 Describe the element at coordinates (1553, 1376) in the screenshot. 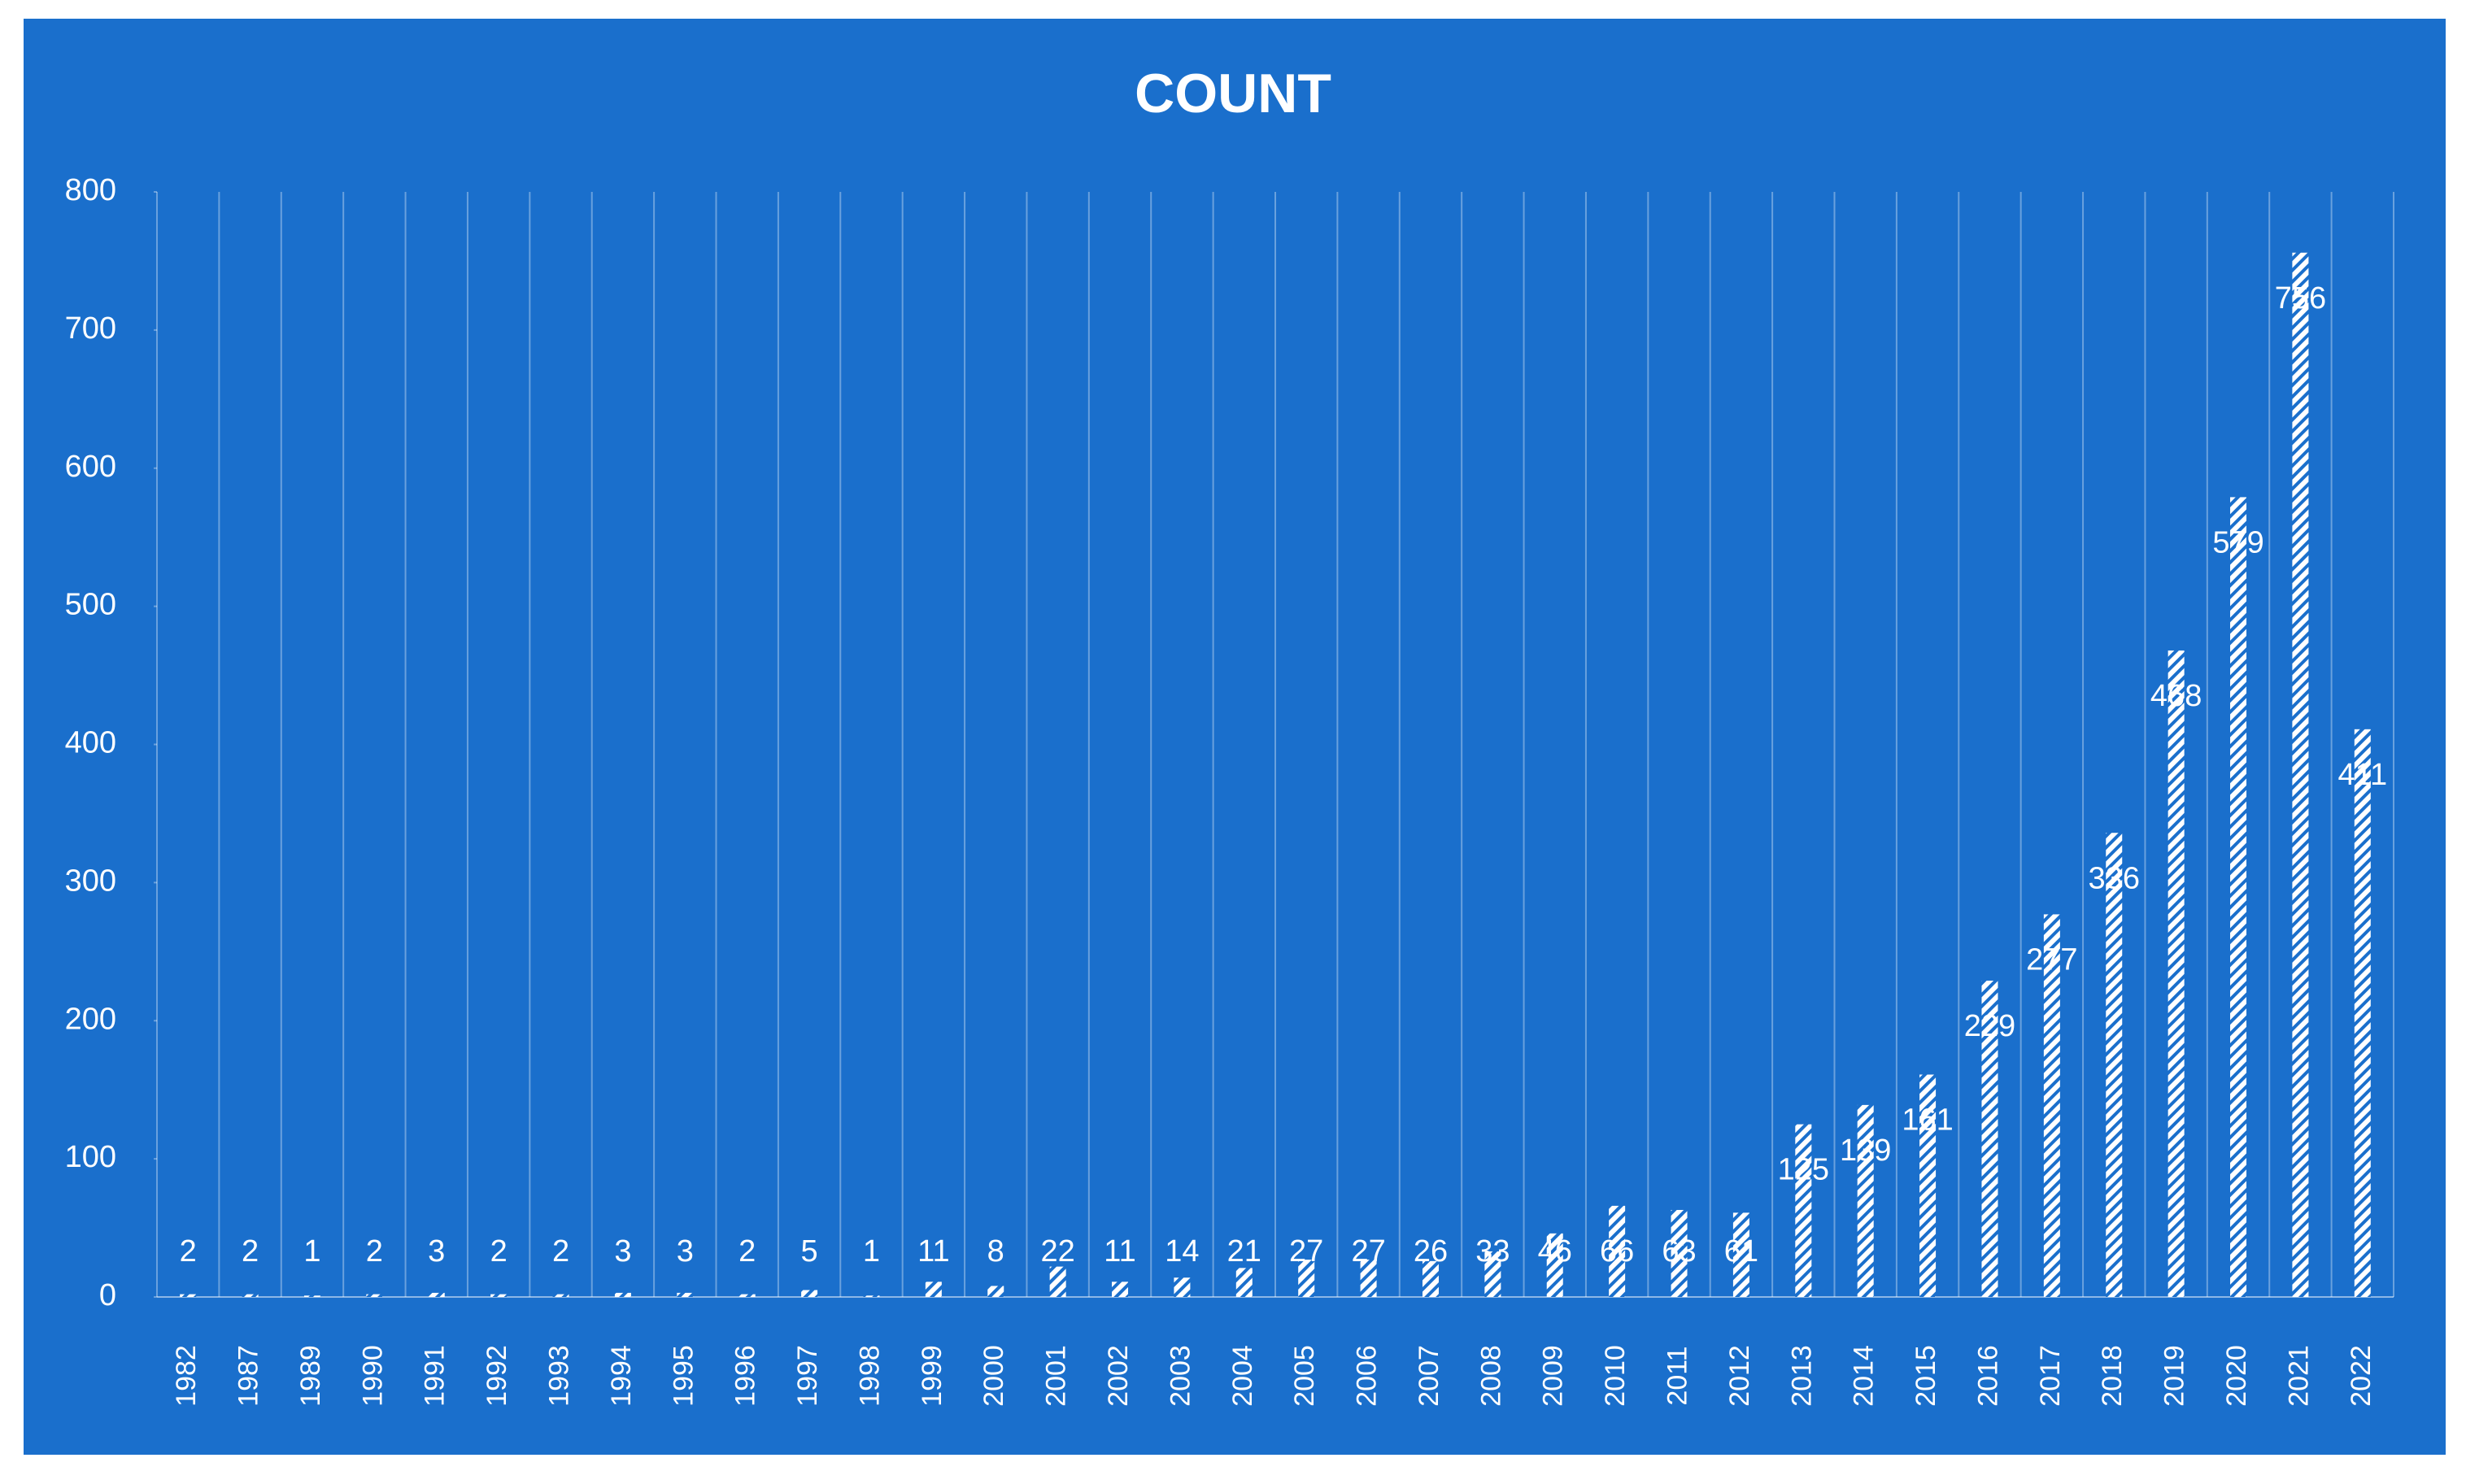

I see `x-tick-label: 2009` at that location.